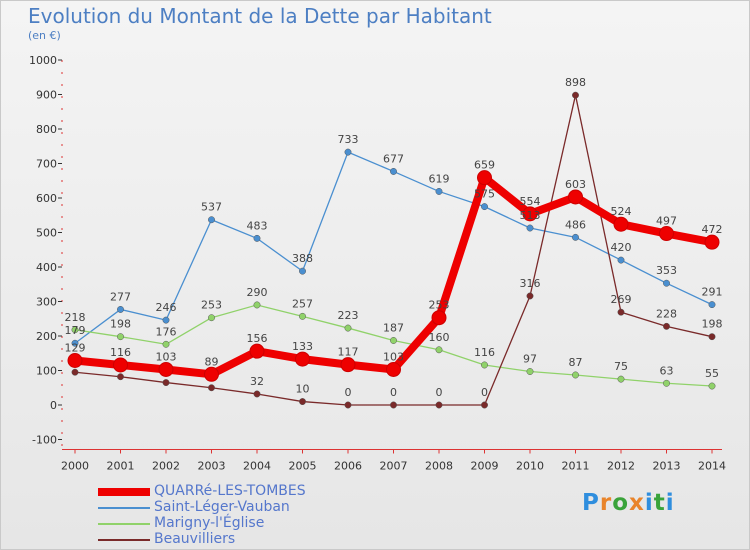 The width and height of the screenshot is (750, 550). Describe the element at coordinates (576, 466) in the screenshot. I see `x-tick-label: 2011` at that location.